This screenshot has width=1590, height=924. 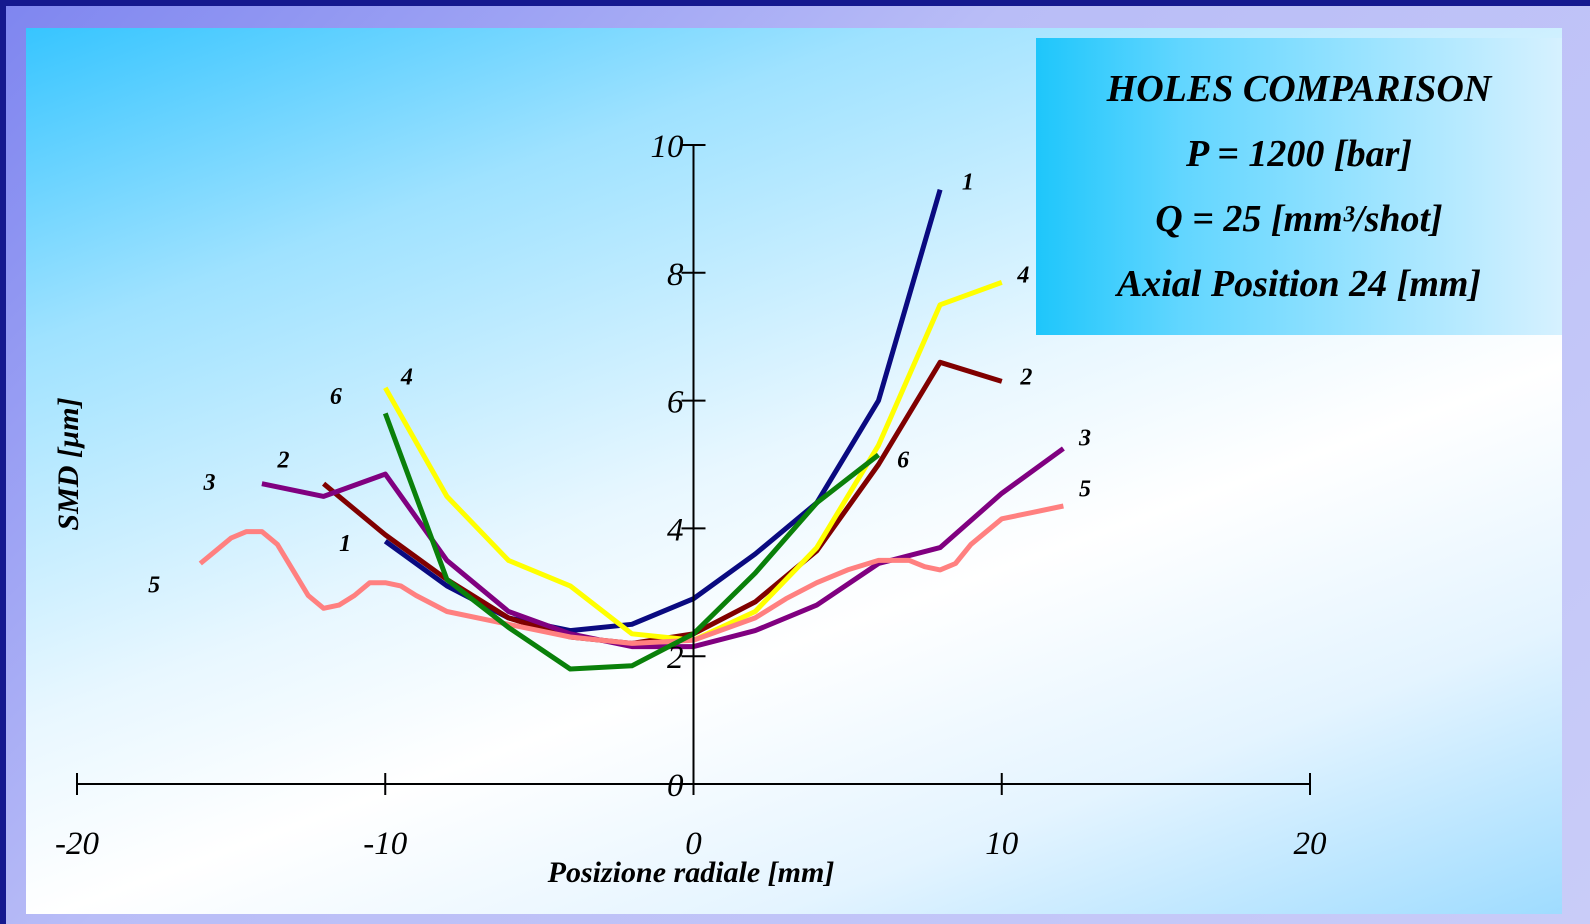 What do you see at coordinates (631, 542) in the screenshot?
I see `series-6-line` at bounding box center [631, 542].